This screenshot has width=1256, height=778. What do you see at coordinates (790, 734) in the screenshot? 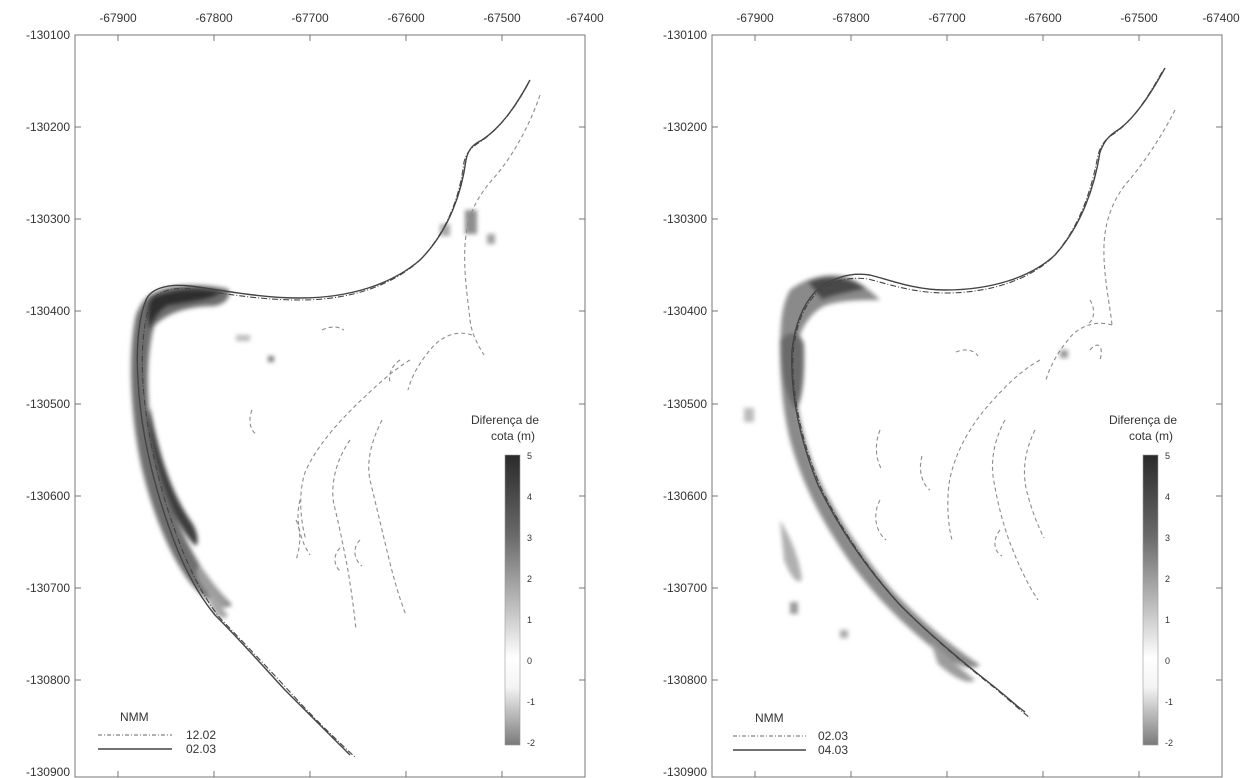
I see `legend: NMM 02.03 04.03` at bounding box center [790, 734].